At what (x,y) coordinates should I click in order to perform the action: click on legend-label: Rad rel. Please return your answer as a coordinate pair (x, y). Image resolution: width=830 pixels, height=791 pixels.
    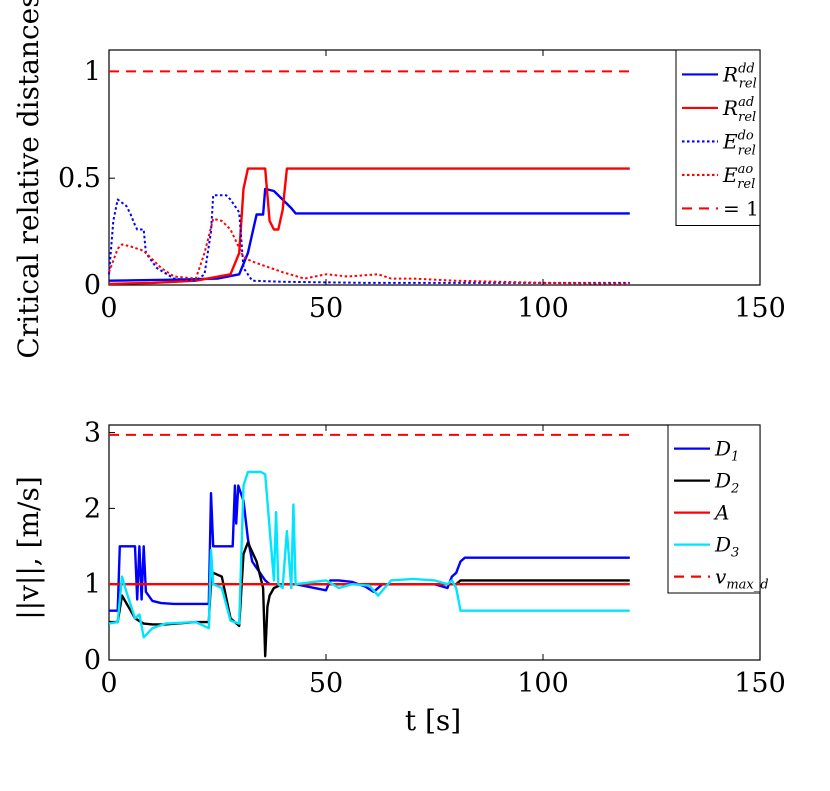
    Looking at the image, I should click on (739, 110).